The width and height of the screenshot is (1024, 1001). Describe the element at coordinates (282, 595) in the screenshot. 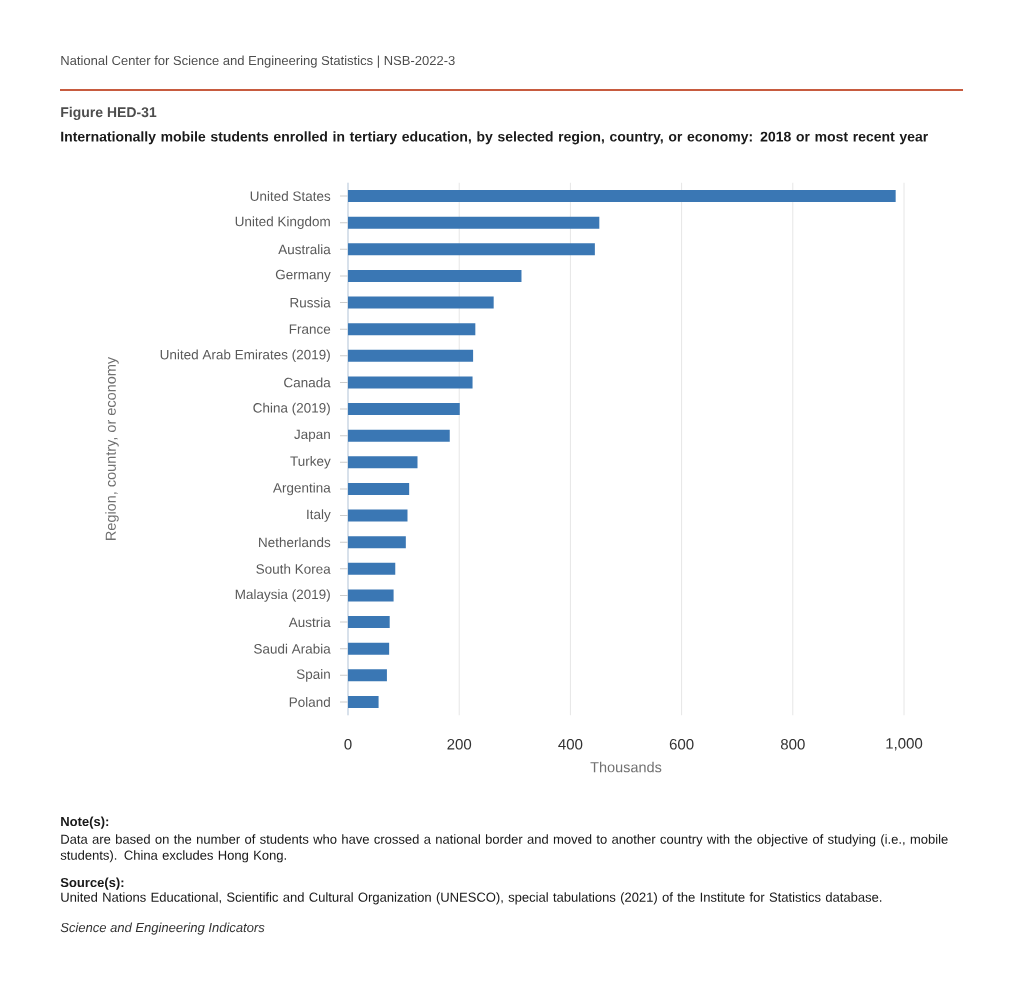

I see `y-tick-label: Malaysia (2019)` at that location.